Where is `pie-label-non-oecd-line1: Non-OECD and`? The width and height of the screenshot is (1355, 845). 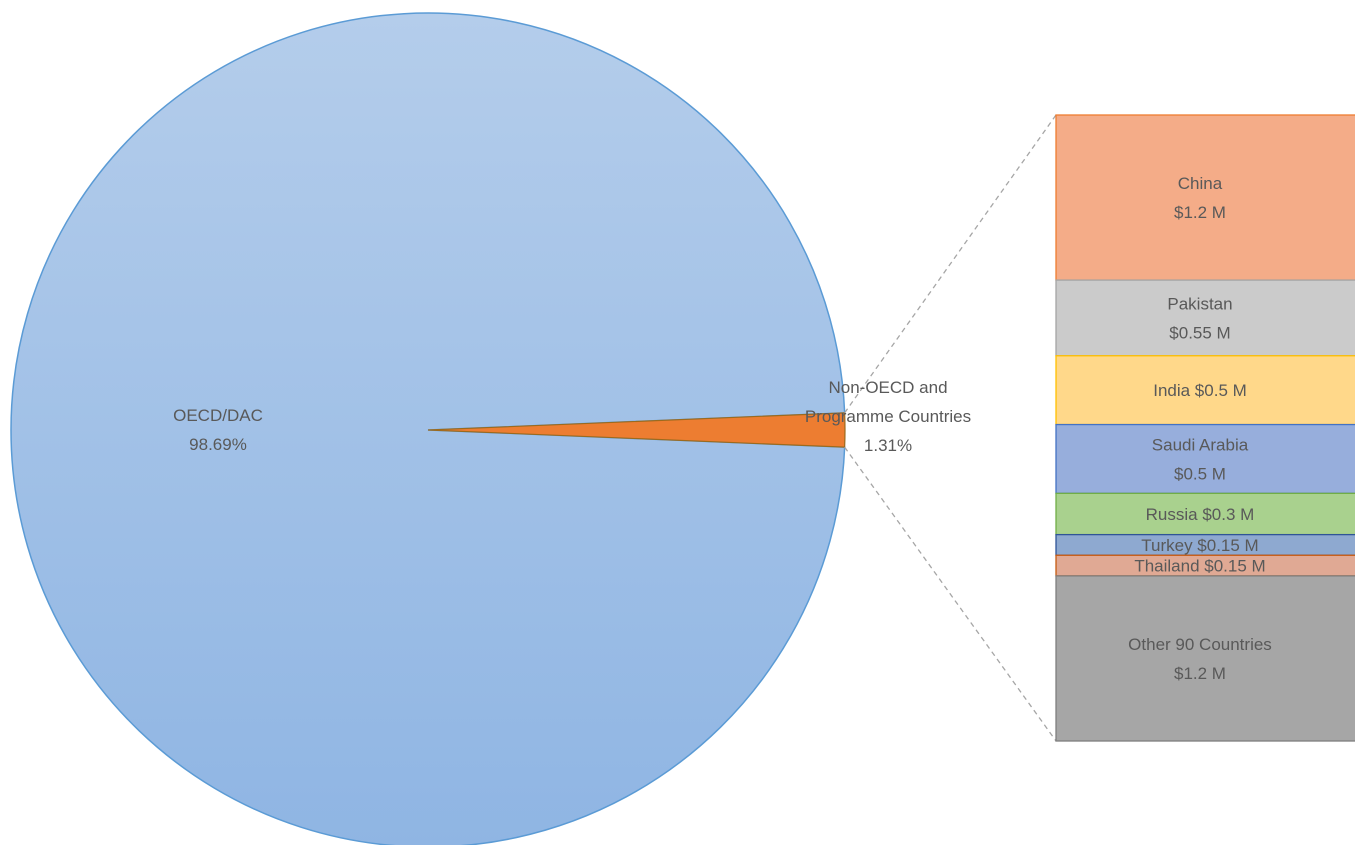
pie-label-non-oecd-line1: Non-OECD and is located at coordinates (887, 387).